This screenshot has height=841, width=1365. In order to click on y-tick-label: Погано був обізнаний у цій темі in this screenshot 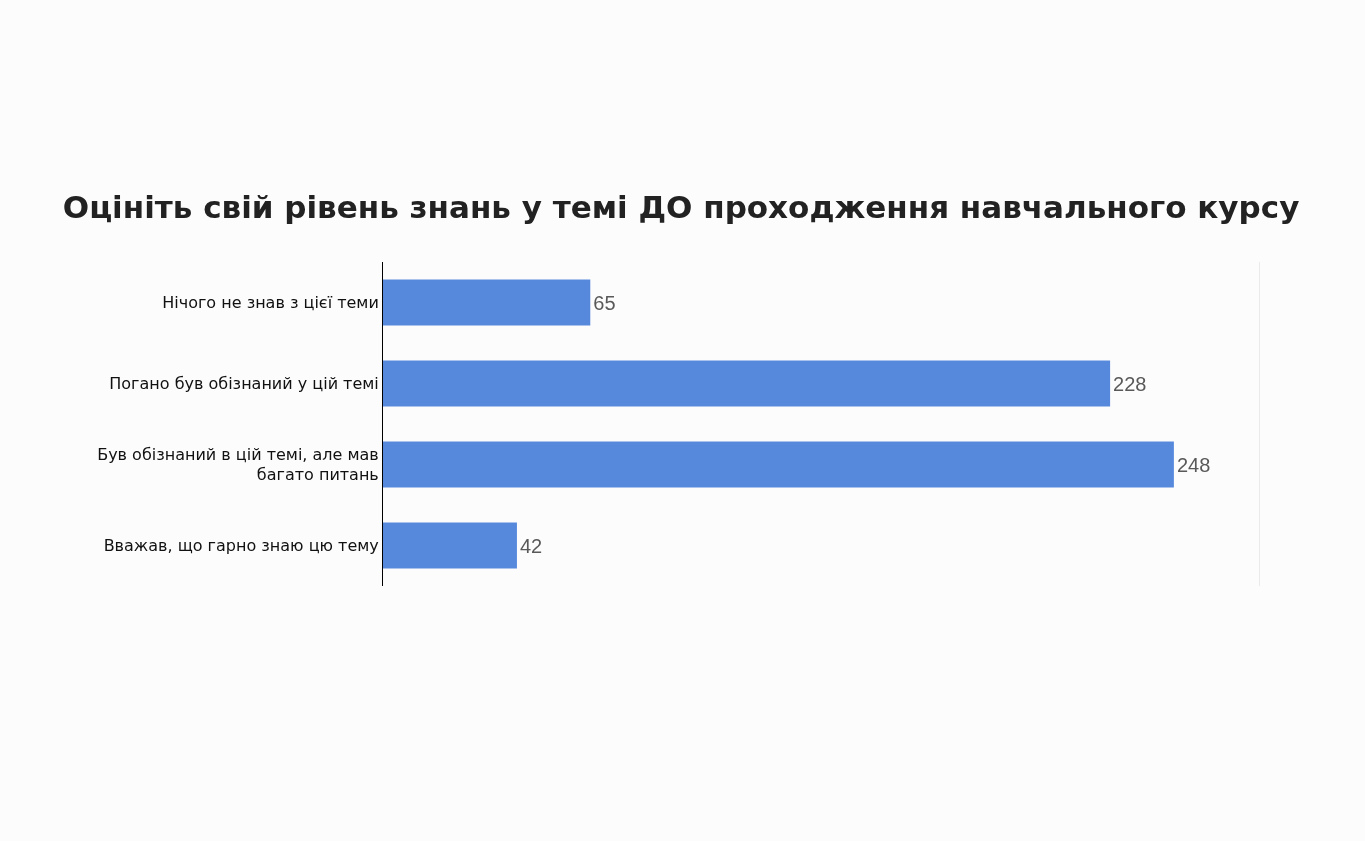, I will do `click(244, 384)`.